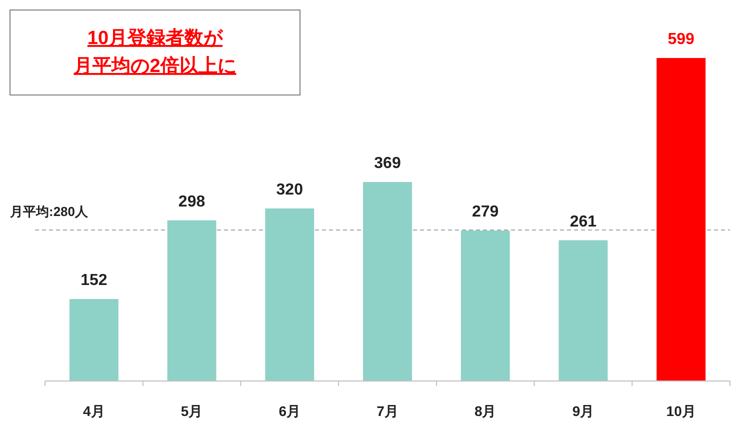  What do you see at coordinates (387, 411) in the screenshot?
I see `x-tick-label: 7月` at bounding box center [387, 411].